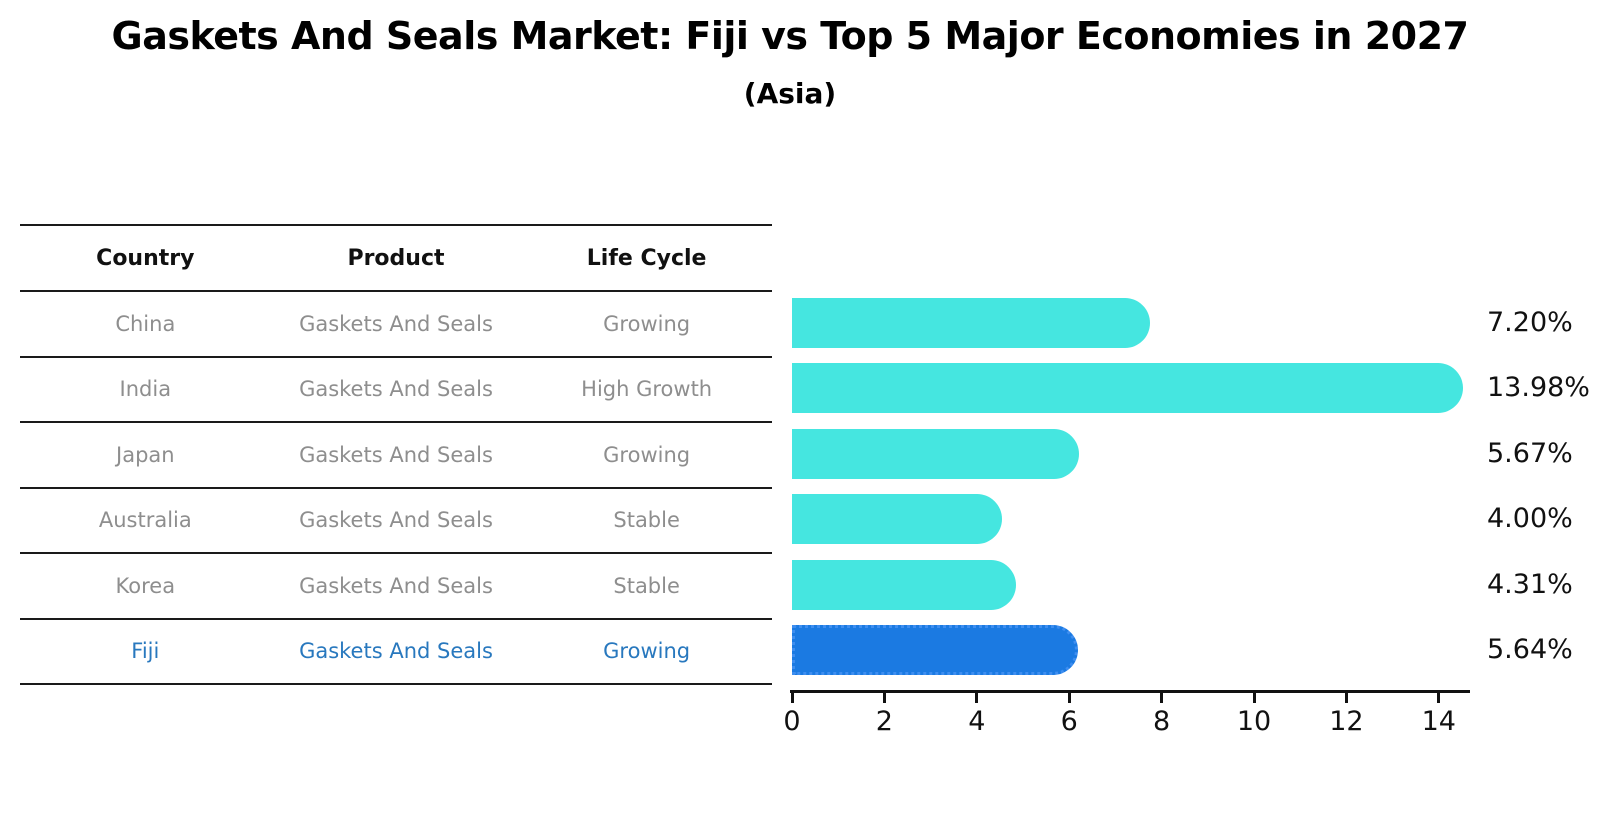 The height and width of the screenshot is (823, 1604). What do you see at coordinates (1254, 721) in the screenshot?
I see `x-axis-tick-label: 10` at bounding box center [1254, 721].